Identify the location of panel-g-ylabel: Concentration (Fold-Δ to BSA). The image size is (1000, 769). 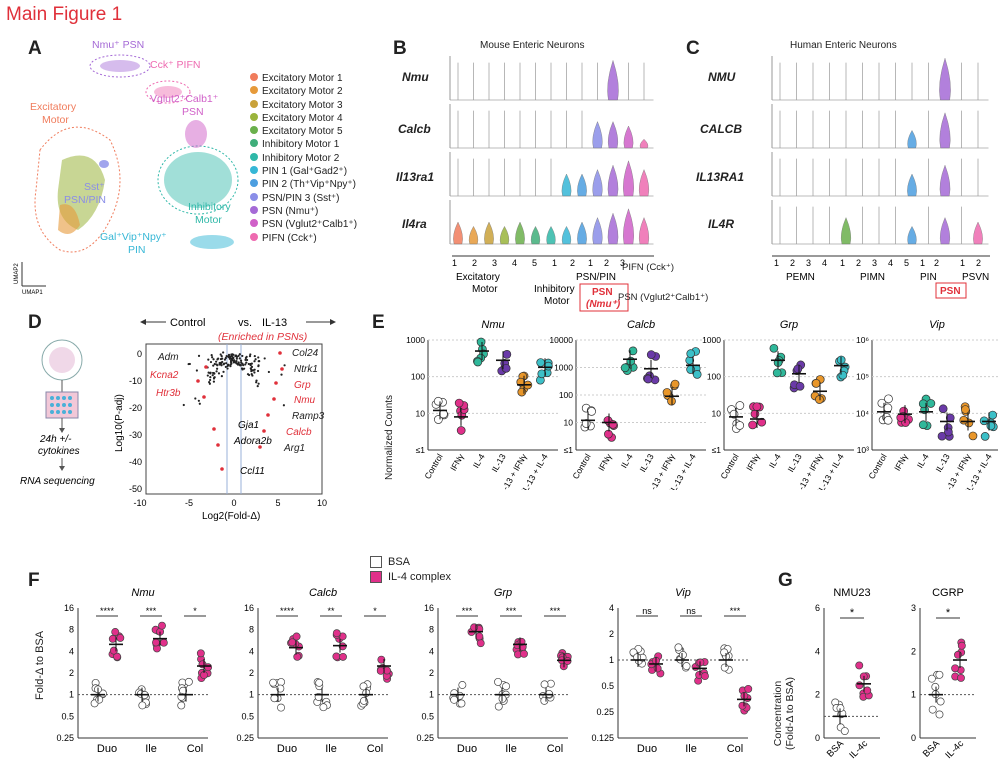
(784, 713).